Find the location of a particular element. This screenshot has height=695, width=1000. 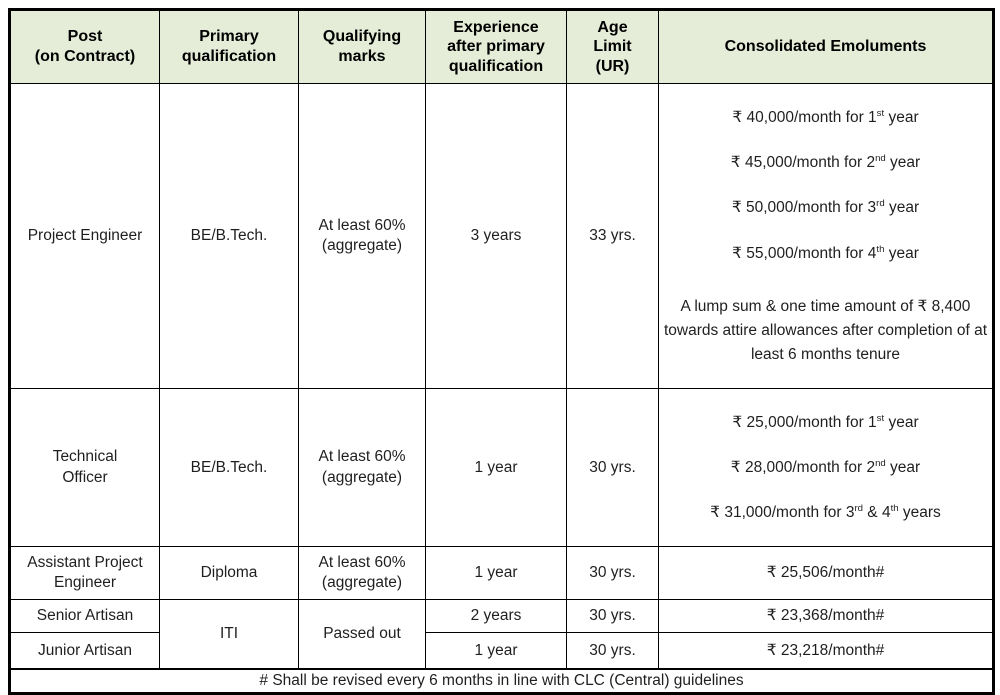

header-age-limit: Age Limit (UR) is located at coordinates (612, 46).